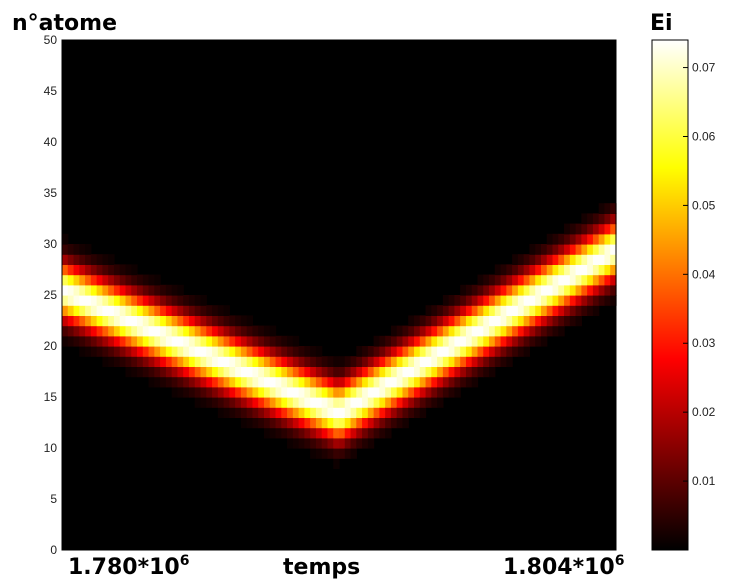 Image resolution: width=732 pixels, height=579 pixels. I want to click on colorbar-tick-label: 0.03, so click(704, 343).